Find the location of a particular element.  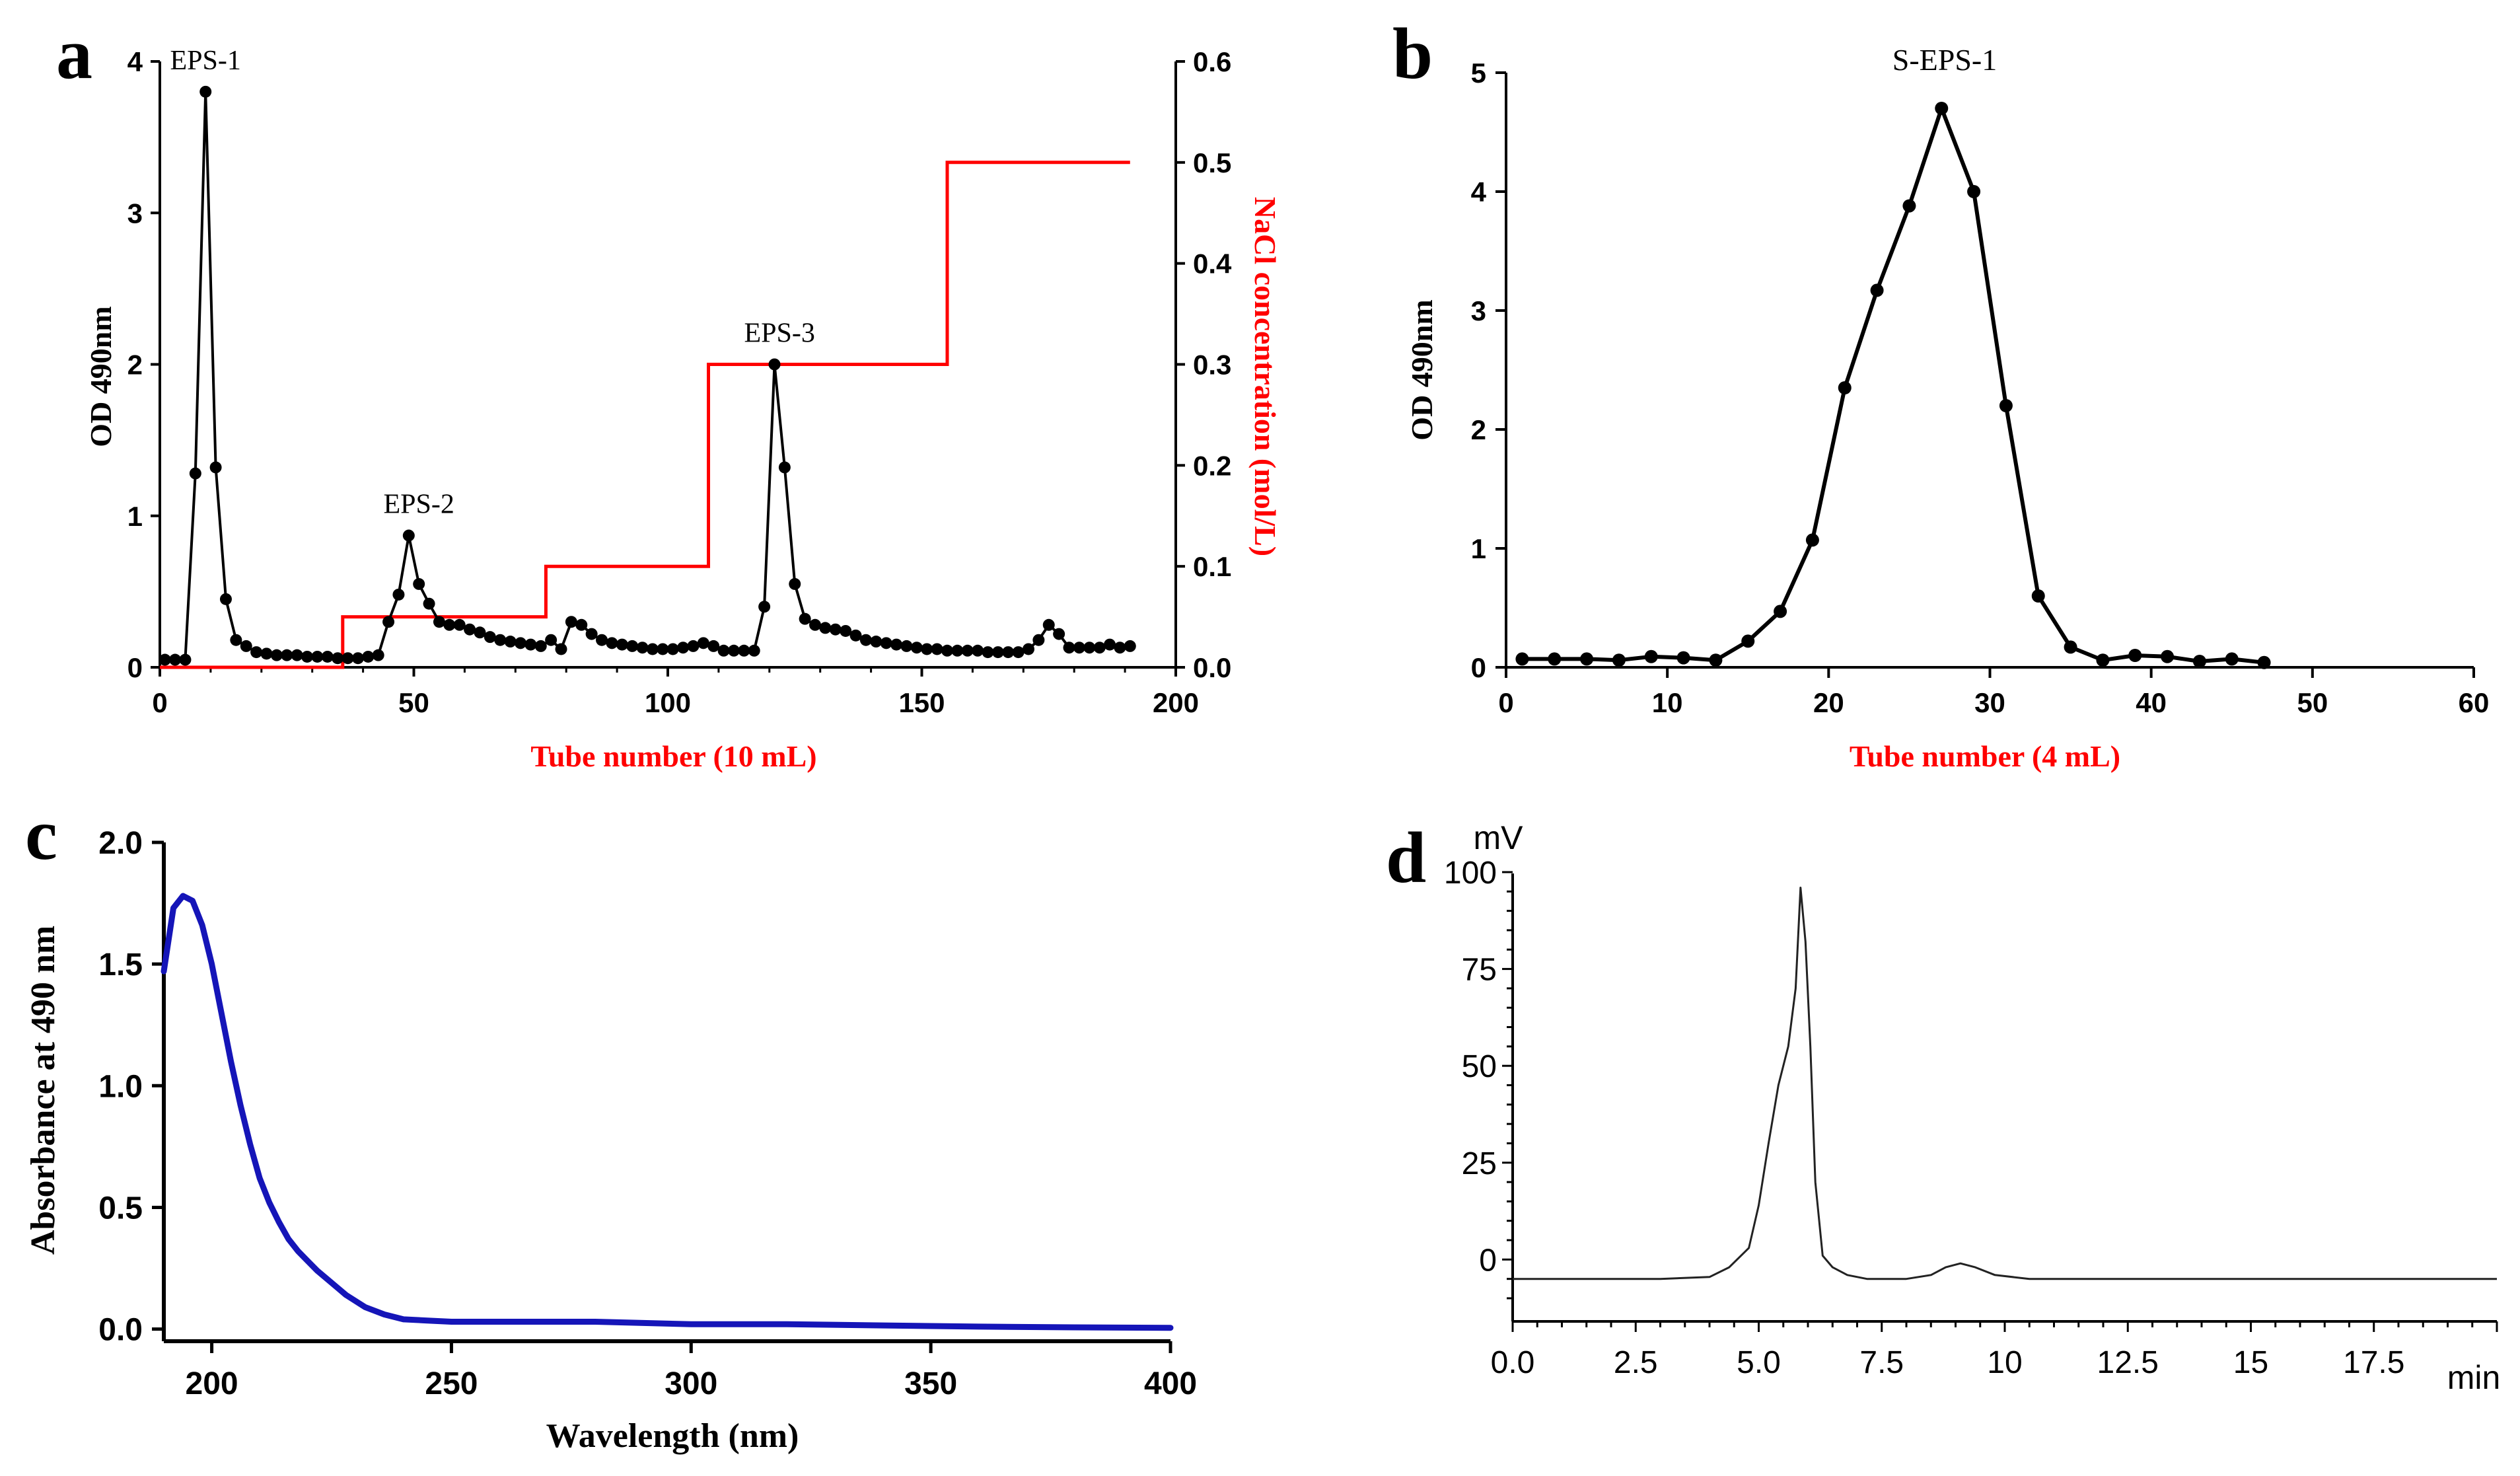

b-x-tick-label: 60 is located at coordinates (2474, 702).